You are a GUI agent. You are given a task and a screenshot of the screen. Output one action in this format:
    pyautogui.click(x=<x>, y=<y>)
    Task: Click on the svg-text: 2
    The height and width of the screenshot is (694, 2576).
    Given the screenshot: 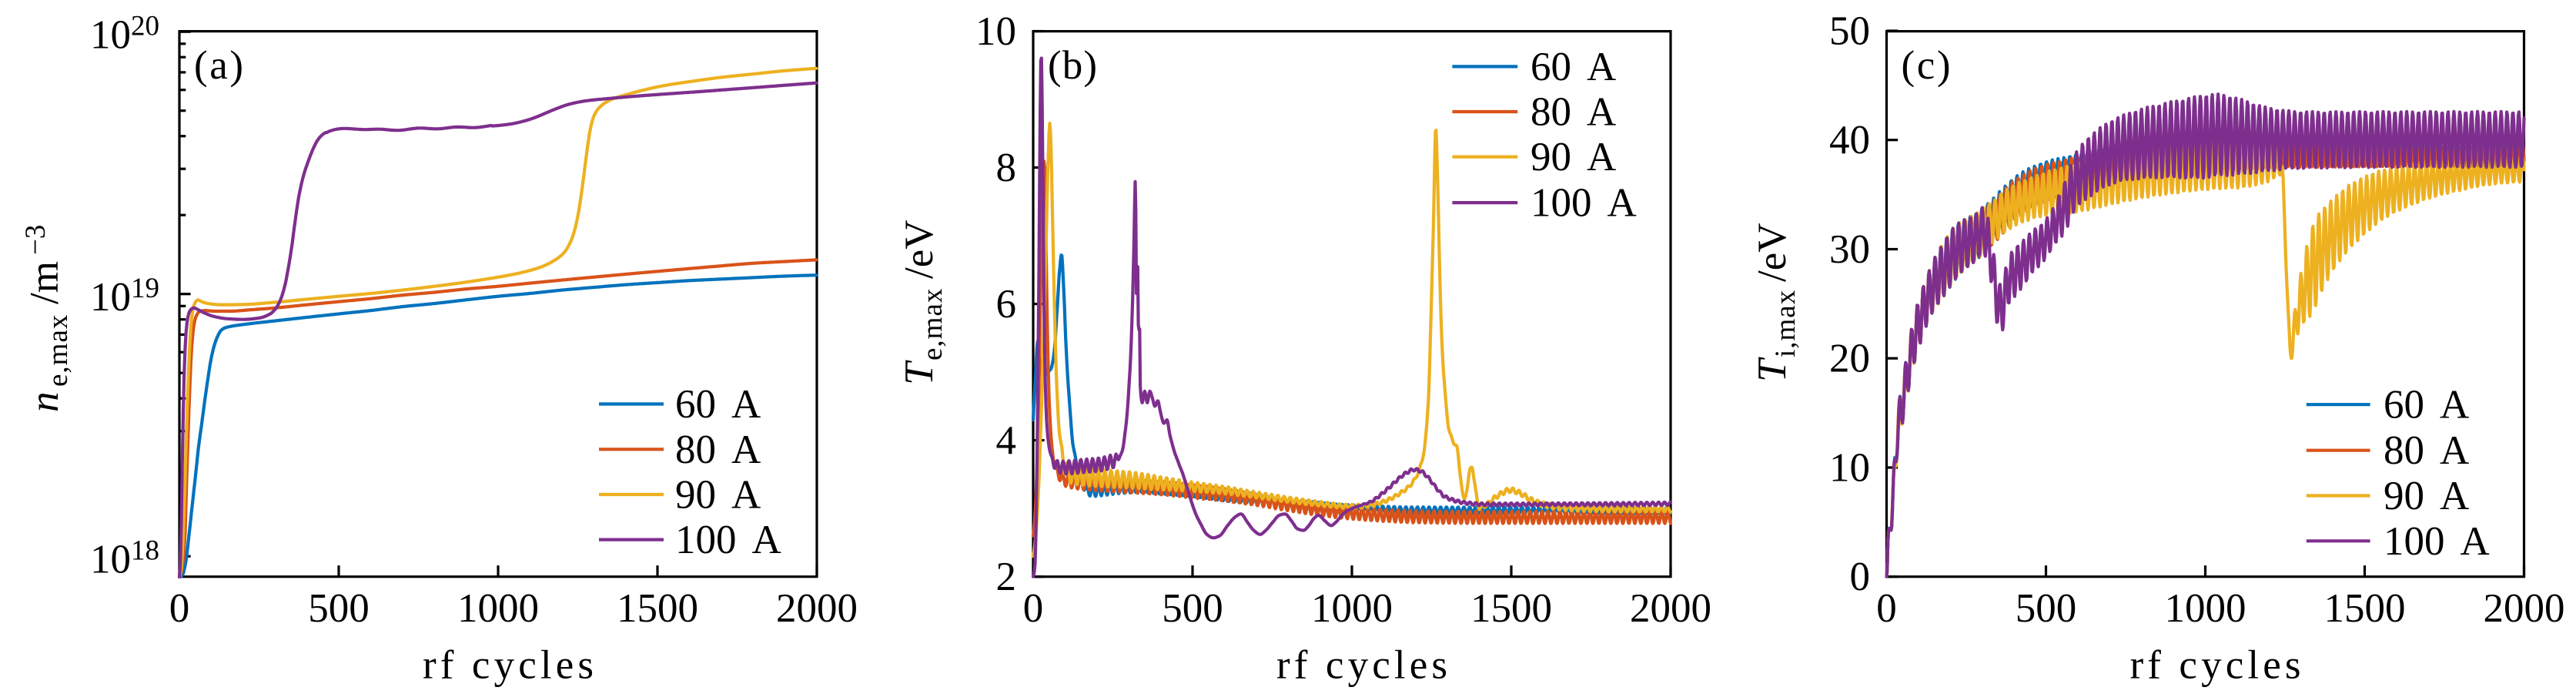 What is the action you would take?
    pyautogui.click(x=1007, y=577)
    